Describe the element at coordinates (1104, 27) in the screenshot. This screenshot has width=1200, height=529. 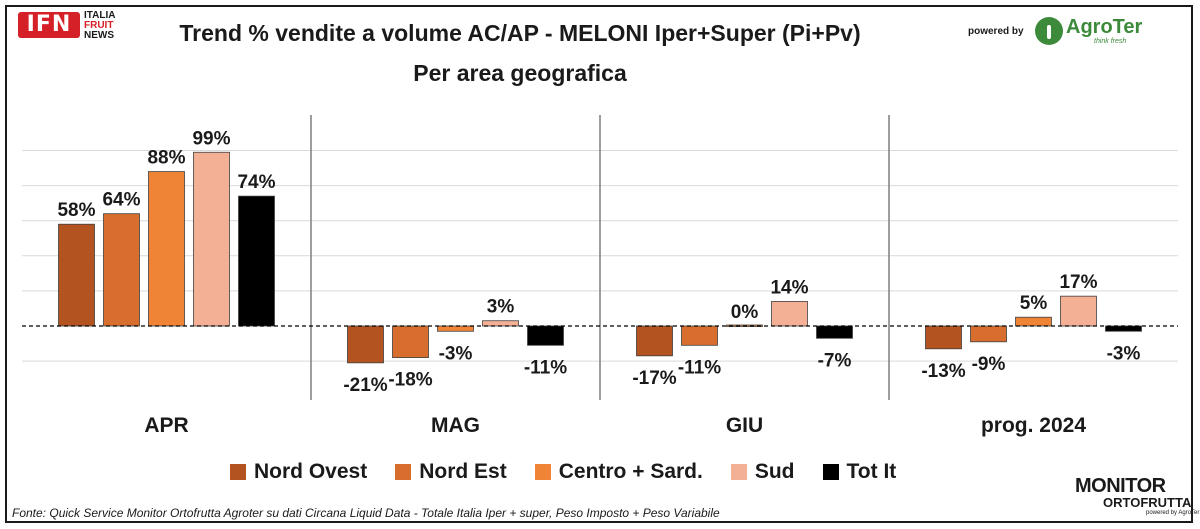
I see `agroter-name: AgroTer` at that location.